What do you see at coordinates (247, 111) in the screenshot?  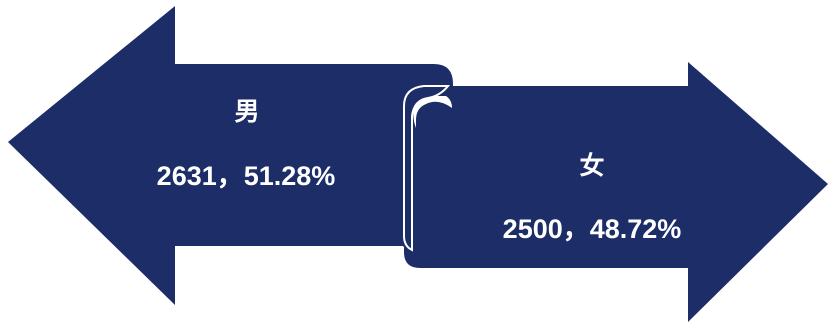 I see `male-label: 男` at bounding box center [247, 111].